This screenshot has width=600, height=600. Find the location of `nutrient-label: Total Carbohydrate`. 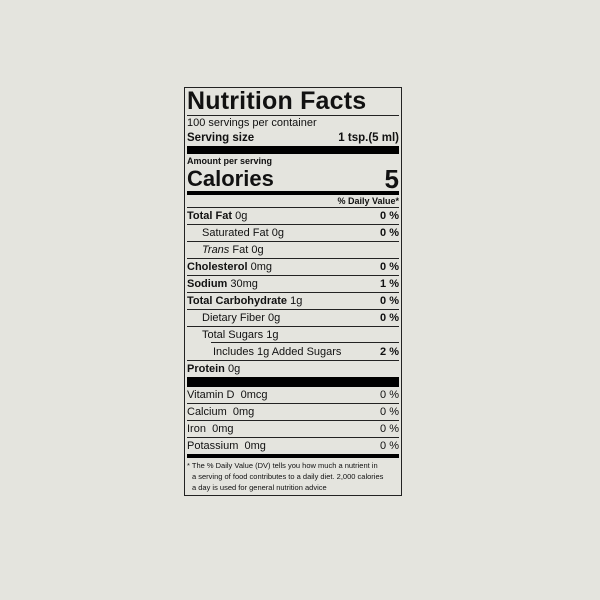

nutrient-label: Total Carbohydrate is located at coordinates (237, 301).